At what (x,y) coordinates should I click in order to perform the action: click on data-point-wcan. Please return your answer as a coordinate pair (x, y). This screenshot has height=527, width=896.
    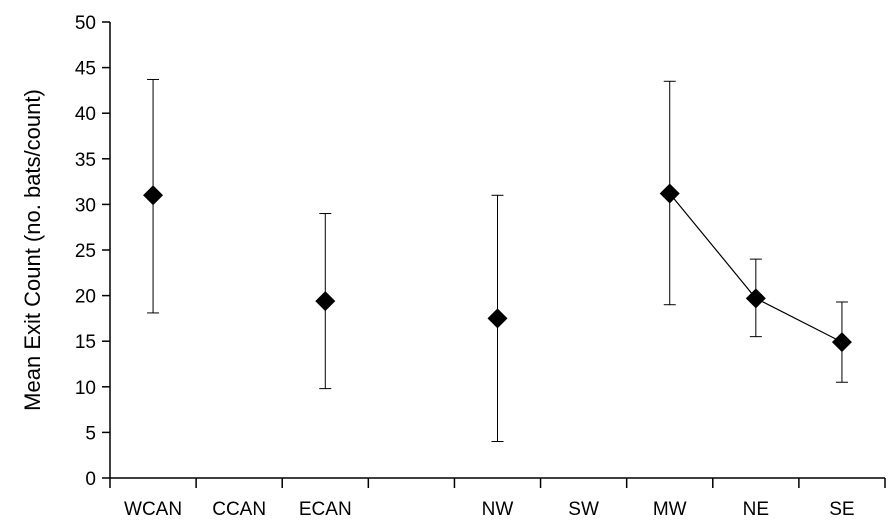
    Looking at the image, I should click on (153, 195).